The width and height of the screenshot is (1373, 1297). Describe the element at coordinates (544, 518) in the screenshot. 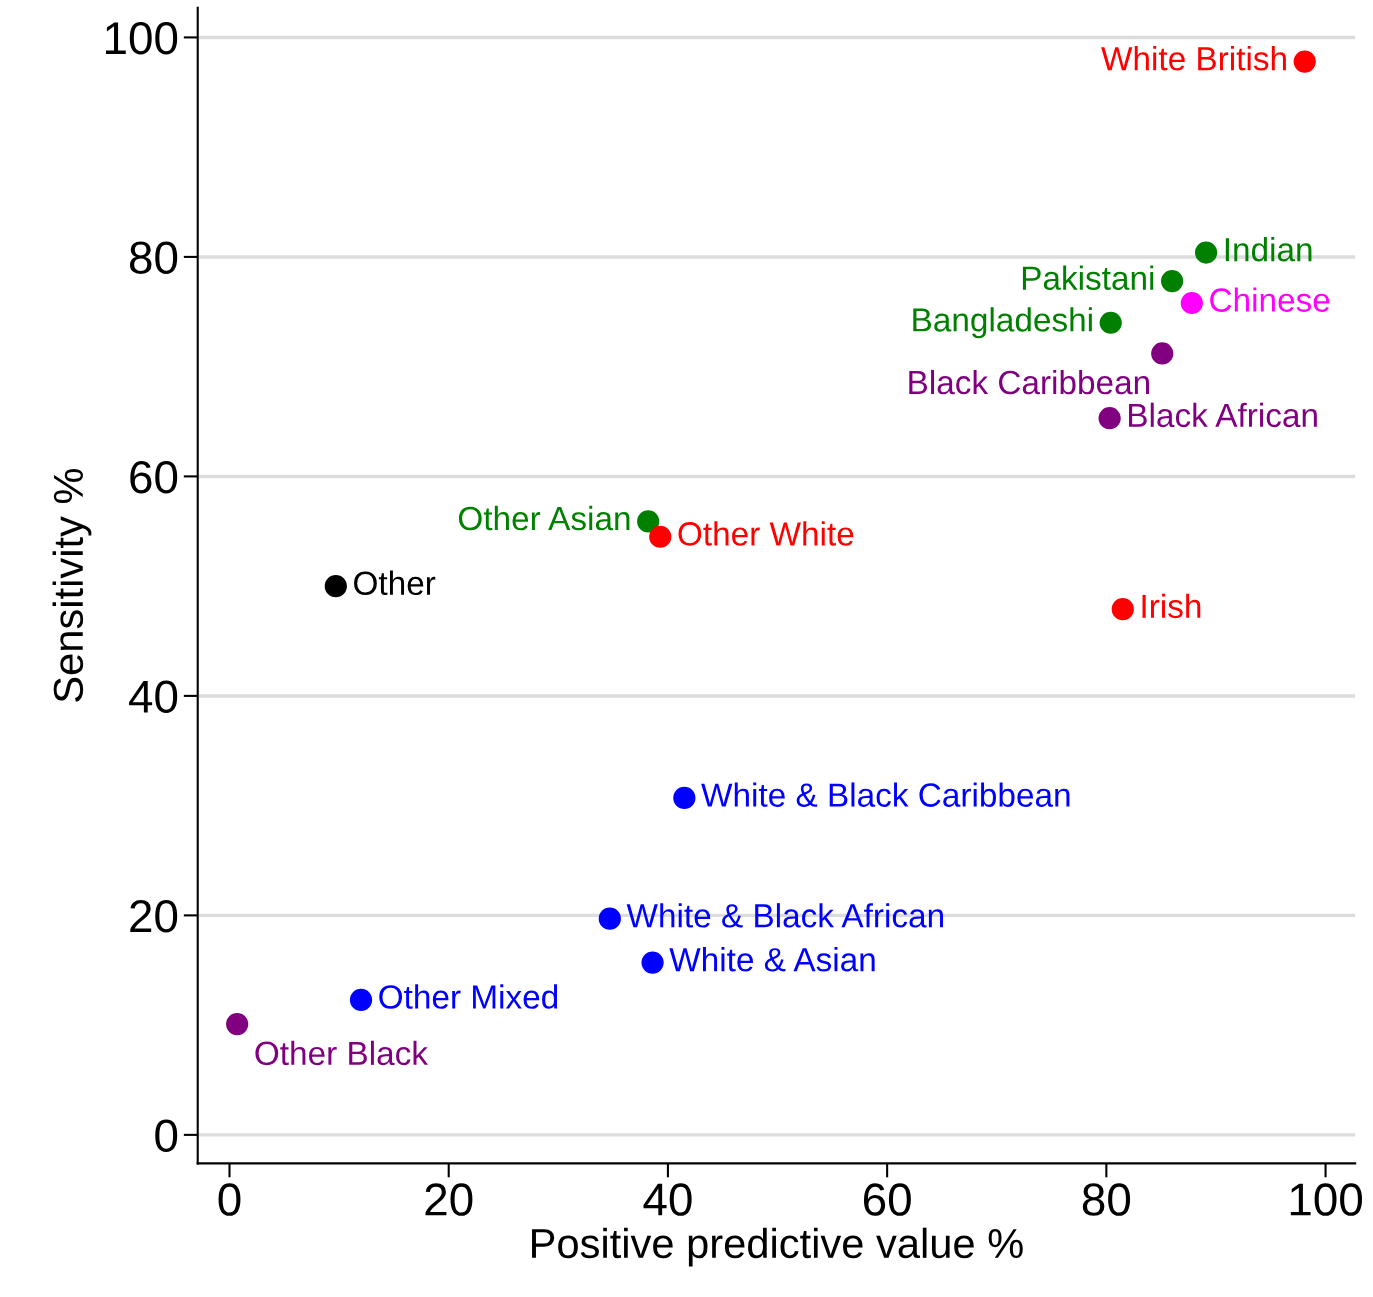

I see `series-label: Other Asian` at that location.